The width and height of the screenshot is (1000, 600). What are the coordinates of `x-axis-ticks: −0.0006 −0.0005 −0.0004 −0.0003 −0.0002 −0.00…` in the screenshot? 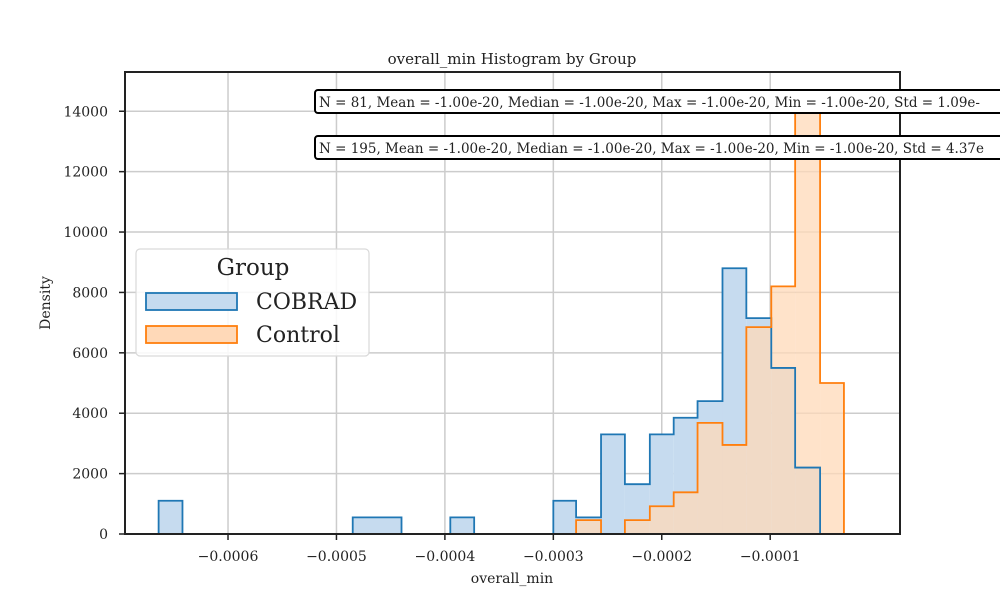 It's located at (499, 549).